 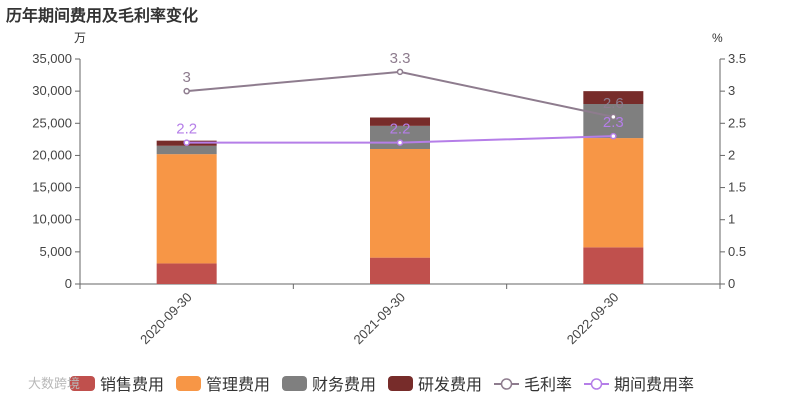 I want to click on y2-tick-label: 0.5, so click(x=737, y=251).